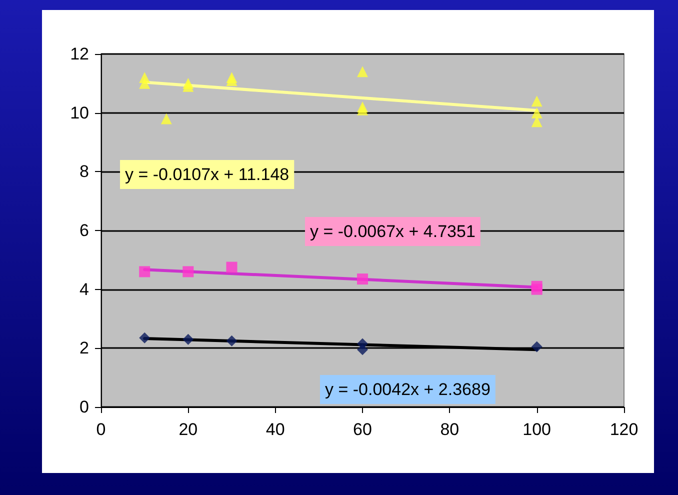 The width and height of the screenshot is (678, 495). I want to click on x-tick-label: 20, so click(188, 429).